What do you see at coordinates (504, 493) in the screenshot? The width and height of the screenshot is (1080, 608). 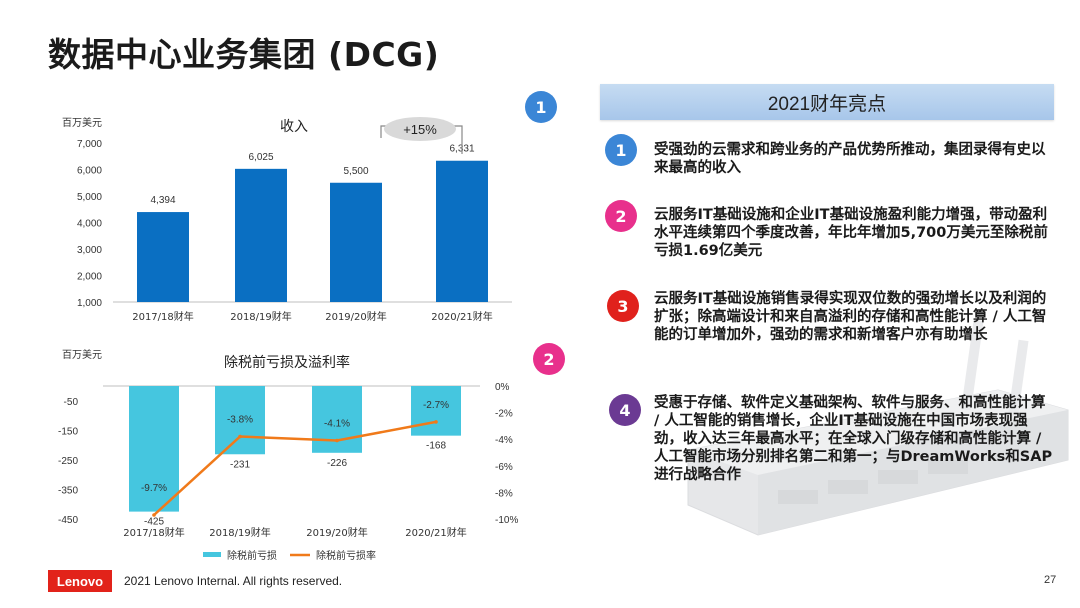 I see `chart2-right-tick-label: -8%` at bounding box center [504, 493].